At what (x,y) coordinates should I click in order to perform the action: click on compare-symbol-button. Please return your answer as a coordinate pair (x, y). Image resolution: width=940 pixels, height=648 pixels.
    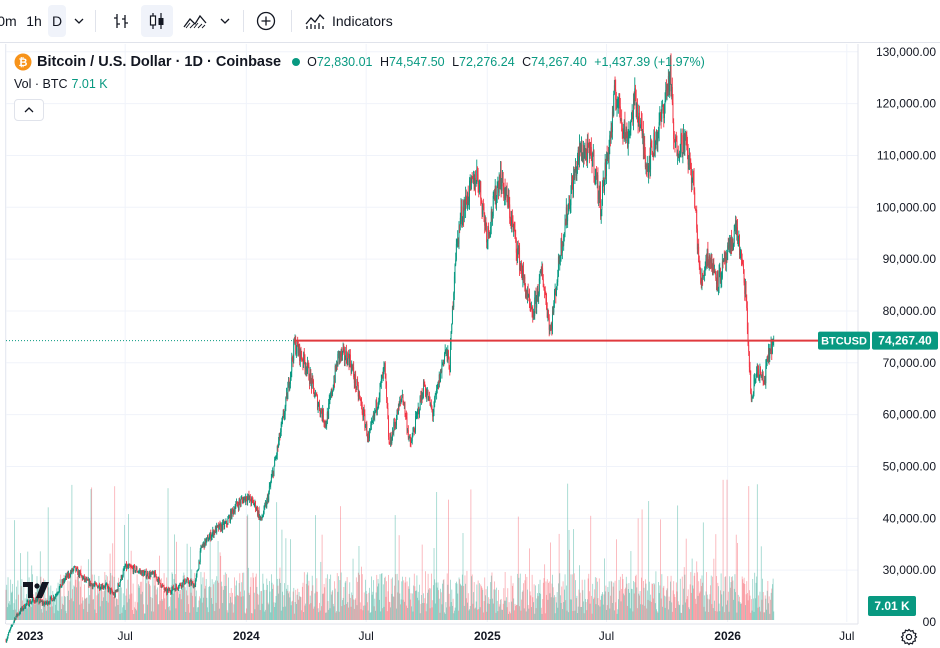
    Looking at the image, I should click on (266, 21).